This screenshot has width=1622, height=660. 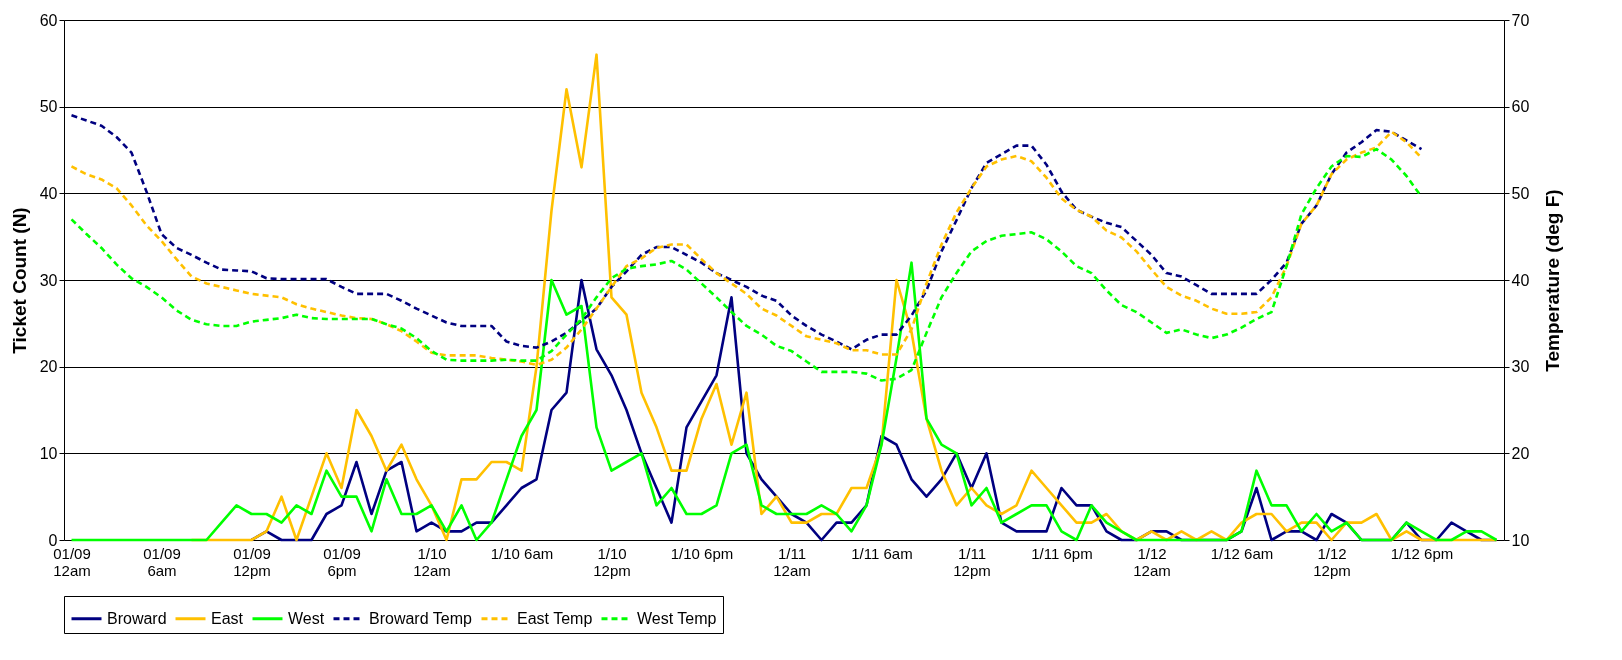 What do you see at coordinates (702, 553) in the screenshot?
I see `x-tick-label: 1/10 6pm` at bounding box center [702, 553].